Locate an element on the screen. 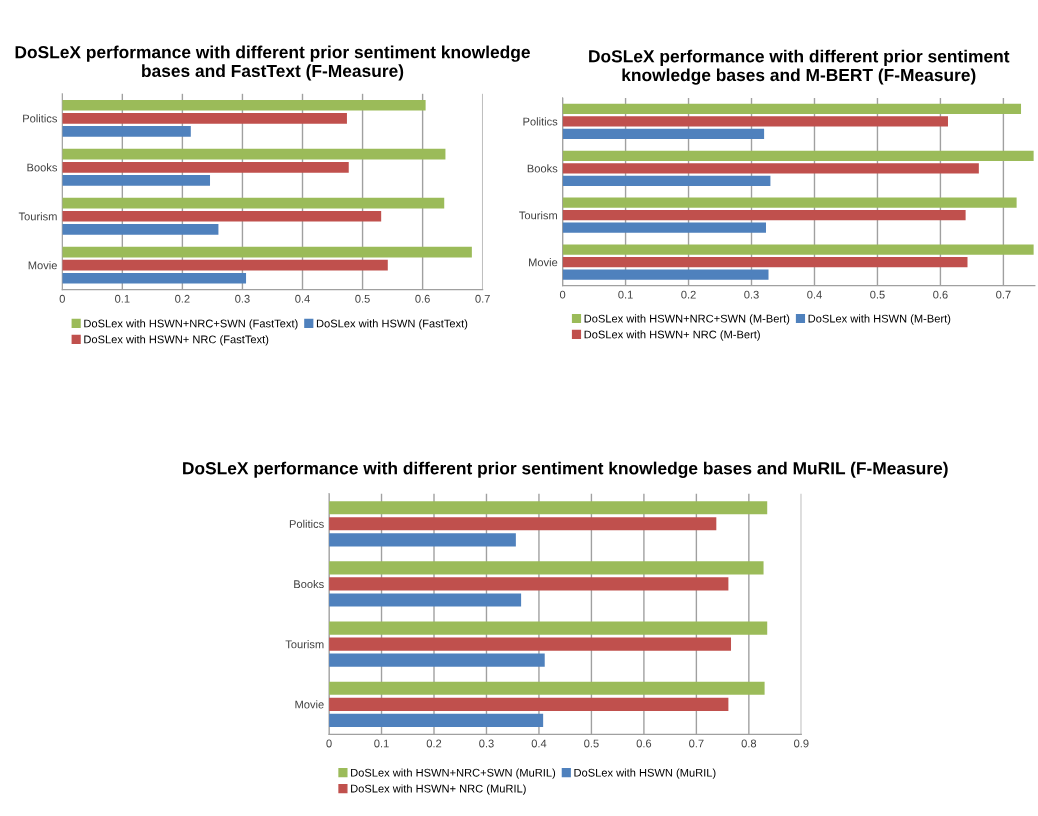 This screenshot has height=816, width=1038. legend-label: DoSLex with HSWN+NRC+SWN (MuRIL) is located at coordinates (453, 773).